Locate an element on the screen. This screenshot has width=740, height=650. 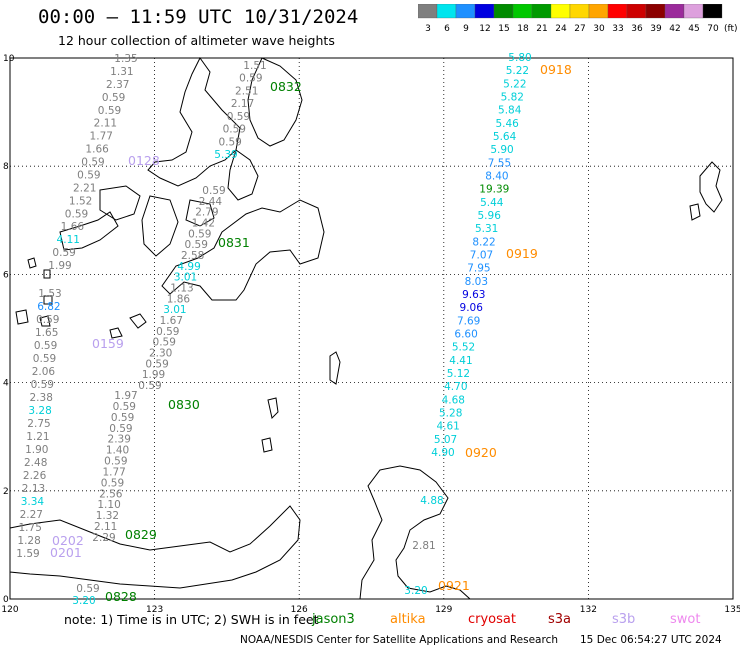
wave-height-value: 9.63 is located at coordinates (473, 295).